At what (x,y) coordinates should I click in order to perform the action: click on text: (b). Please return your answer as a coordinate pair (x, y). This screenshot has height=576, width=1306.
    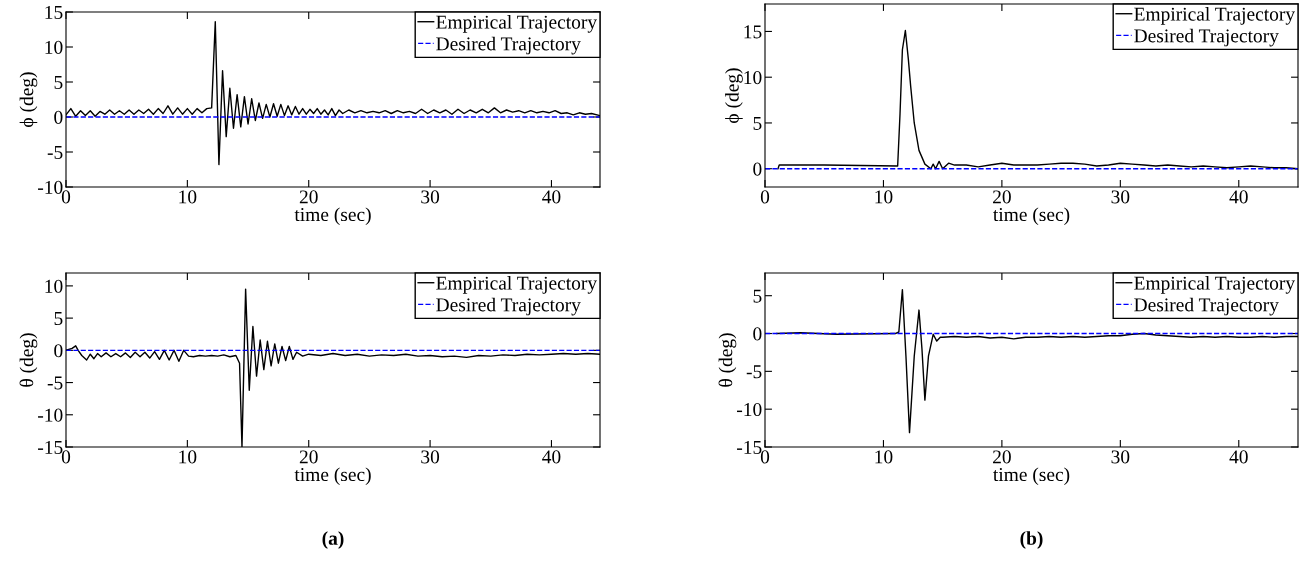
    Looking at the image, I should click on (1031, 540).